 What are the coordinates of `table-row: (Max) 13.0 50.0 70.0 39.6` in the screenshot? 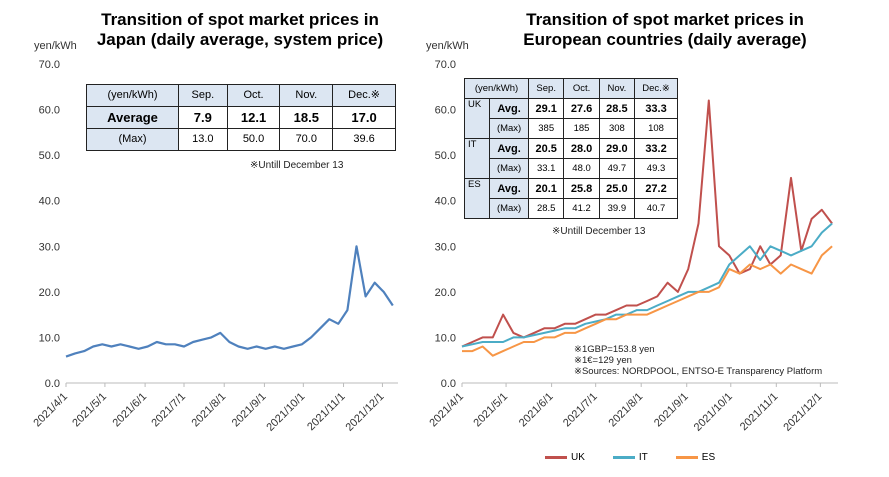 It's located at (241, 139).